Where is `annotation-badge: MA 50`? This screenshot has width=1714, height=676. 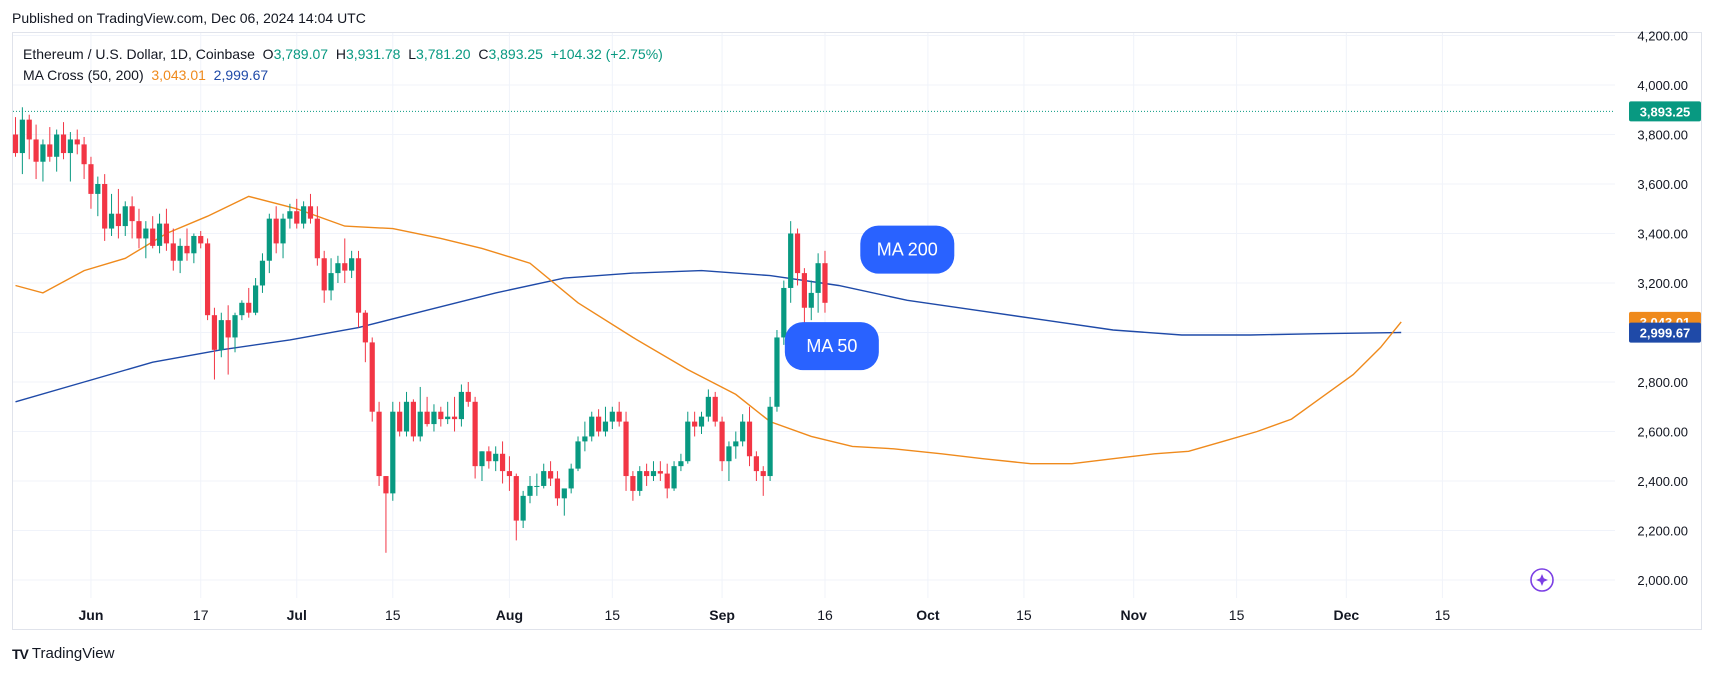
annotation-badge: MA 50 is located at coordinates (831, 346).